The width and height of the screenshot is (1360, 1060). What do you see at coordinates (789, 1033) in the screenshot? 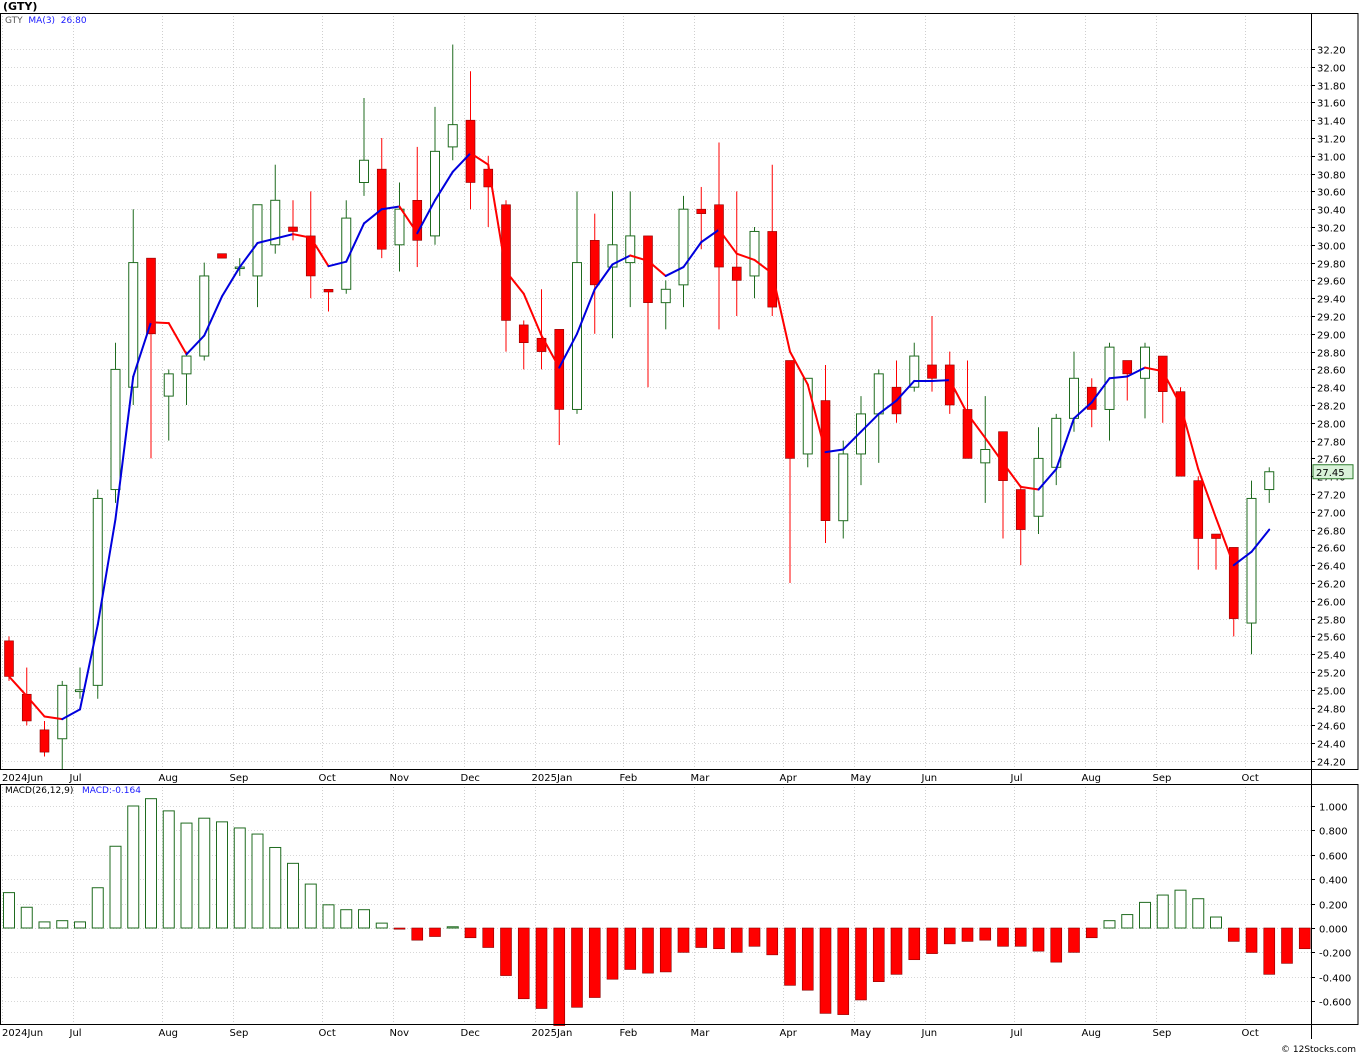
I see `macd-month-label: Apr` at bounding box center [789, 1033].